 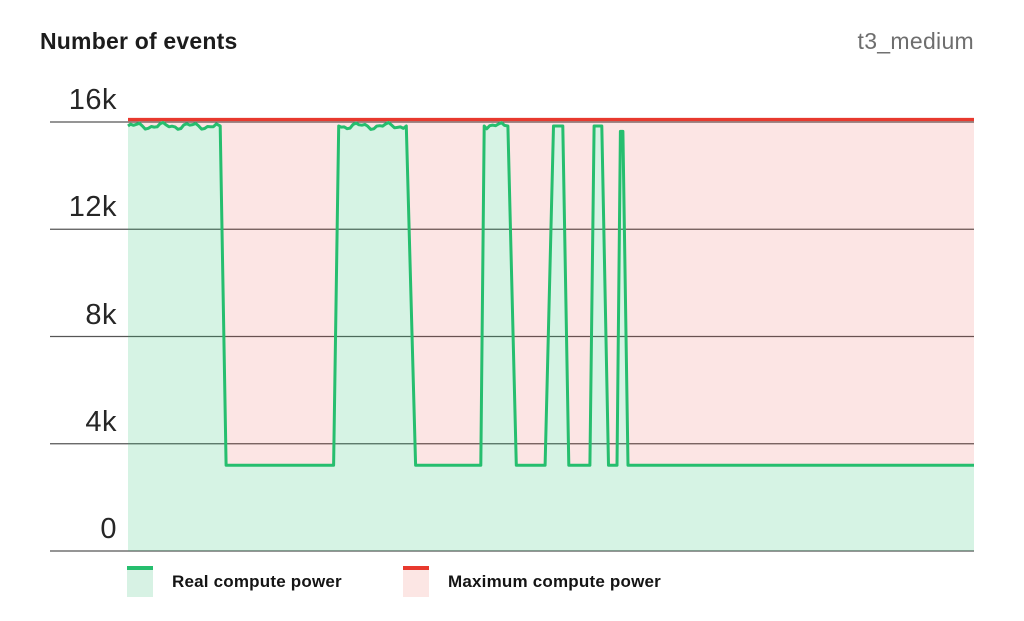 What do you see at coordinates (915, 41) in the screenshot?
I see `instance-label: t3_medium` at bounding box center [915, 41].